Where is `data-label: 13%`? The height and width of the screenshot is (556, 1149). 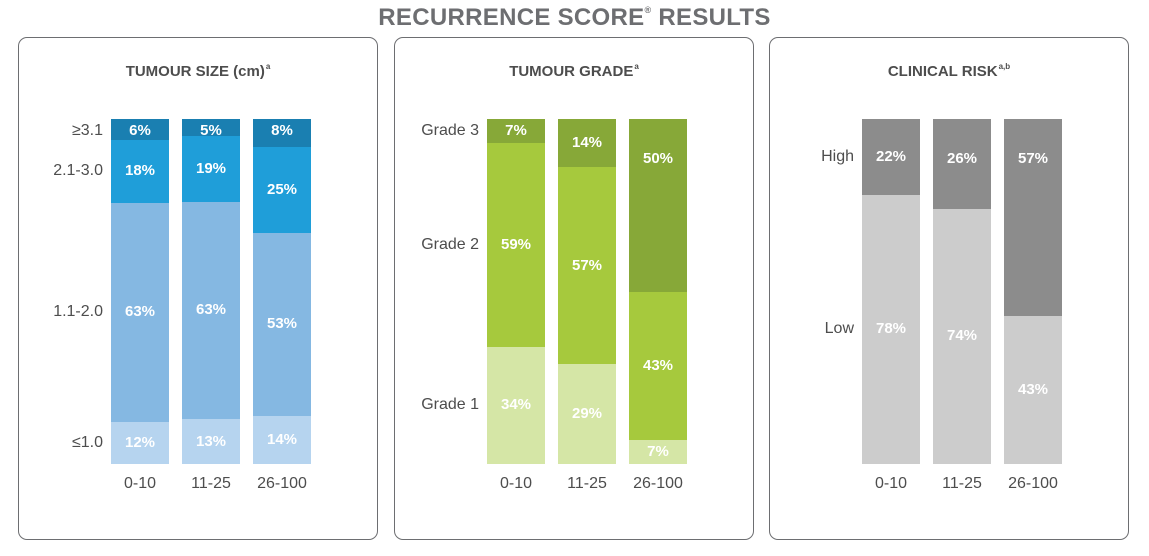
data-label: 13% is located at coordinates (211, 441).